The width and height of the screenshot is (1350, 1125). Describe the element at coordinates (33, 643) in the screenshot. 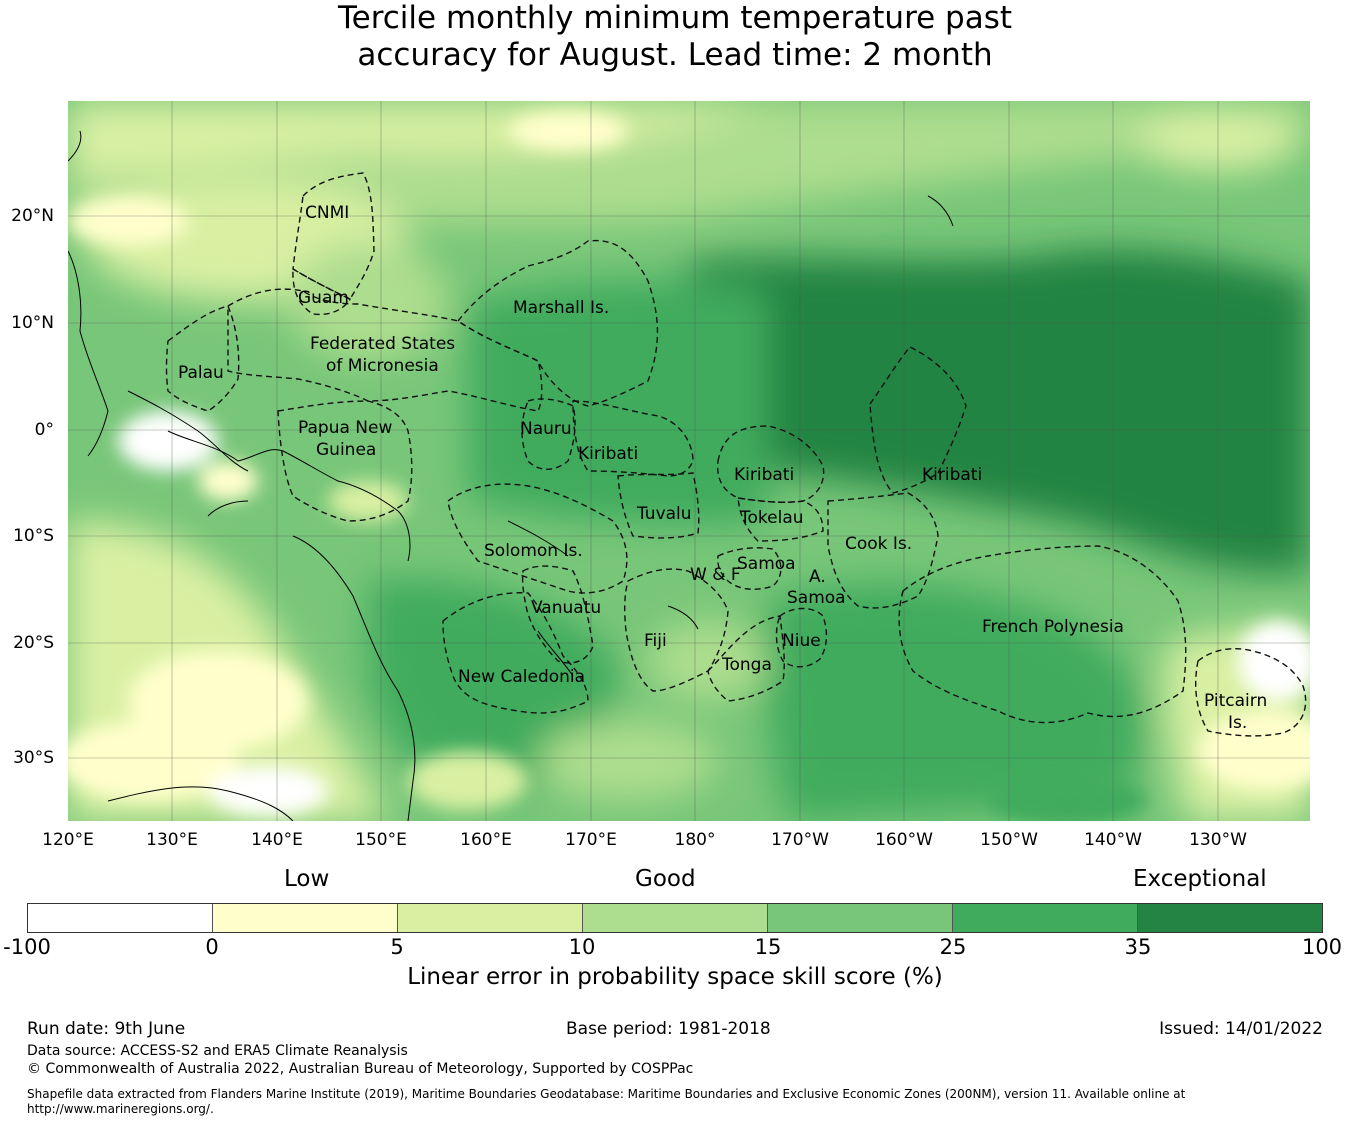

I see `y-tick: 20°S` at that location.